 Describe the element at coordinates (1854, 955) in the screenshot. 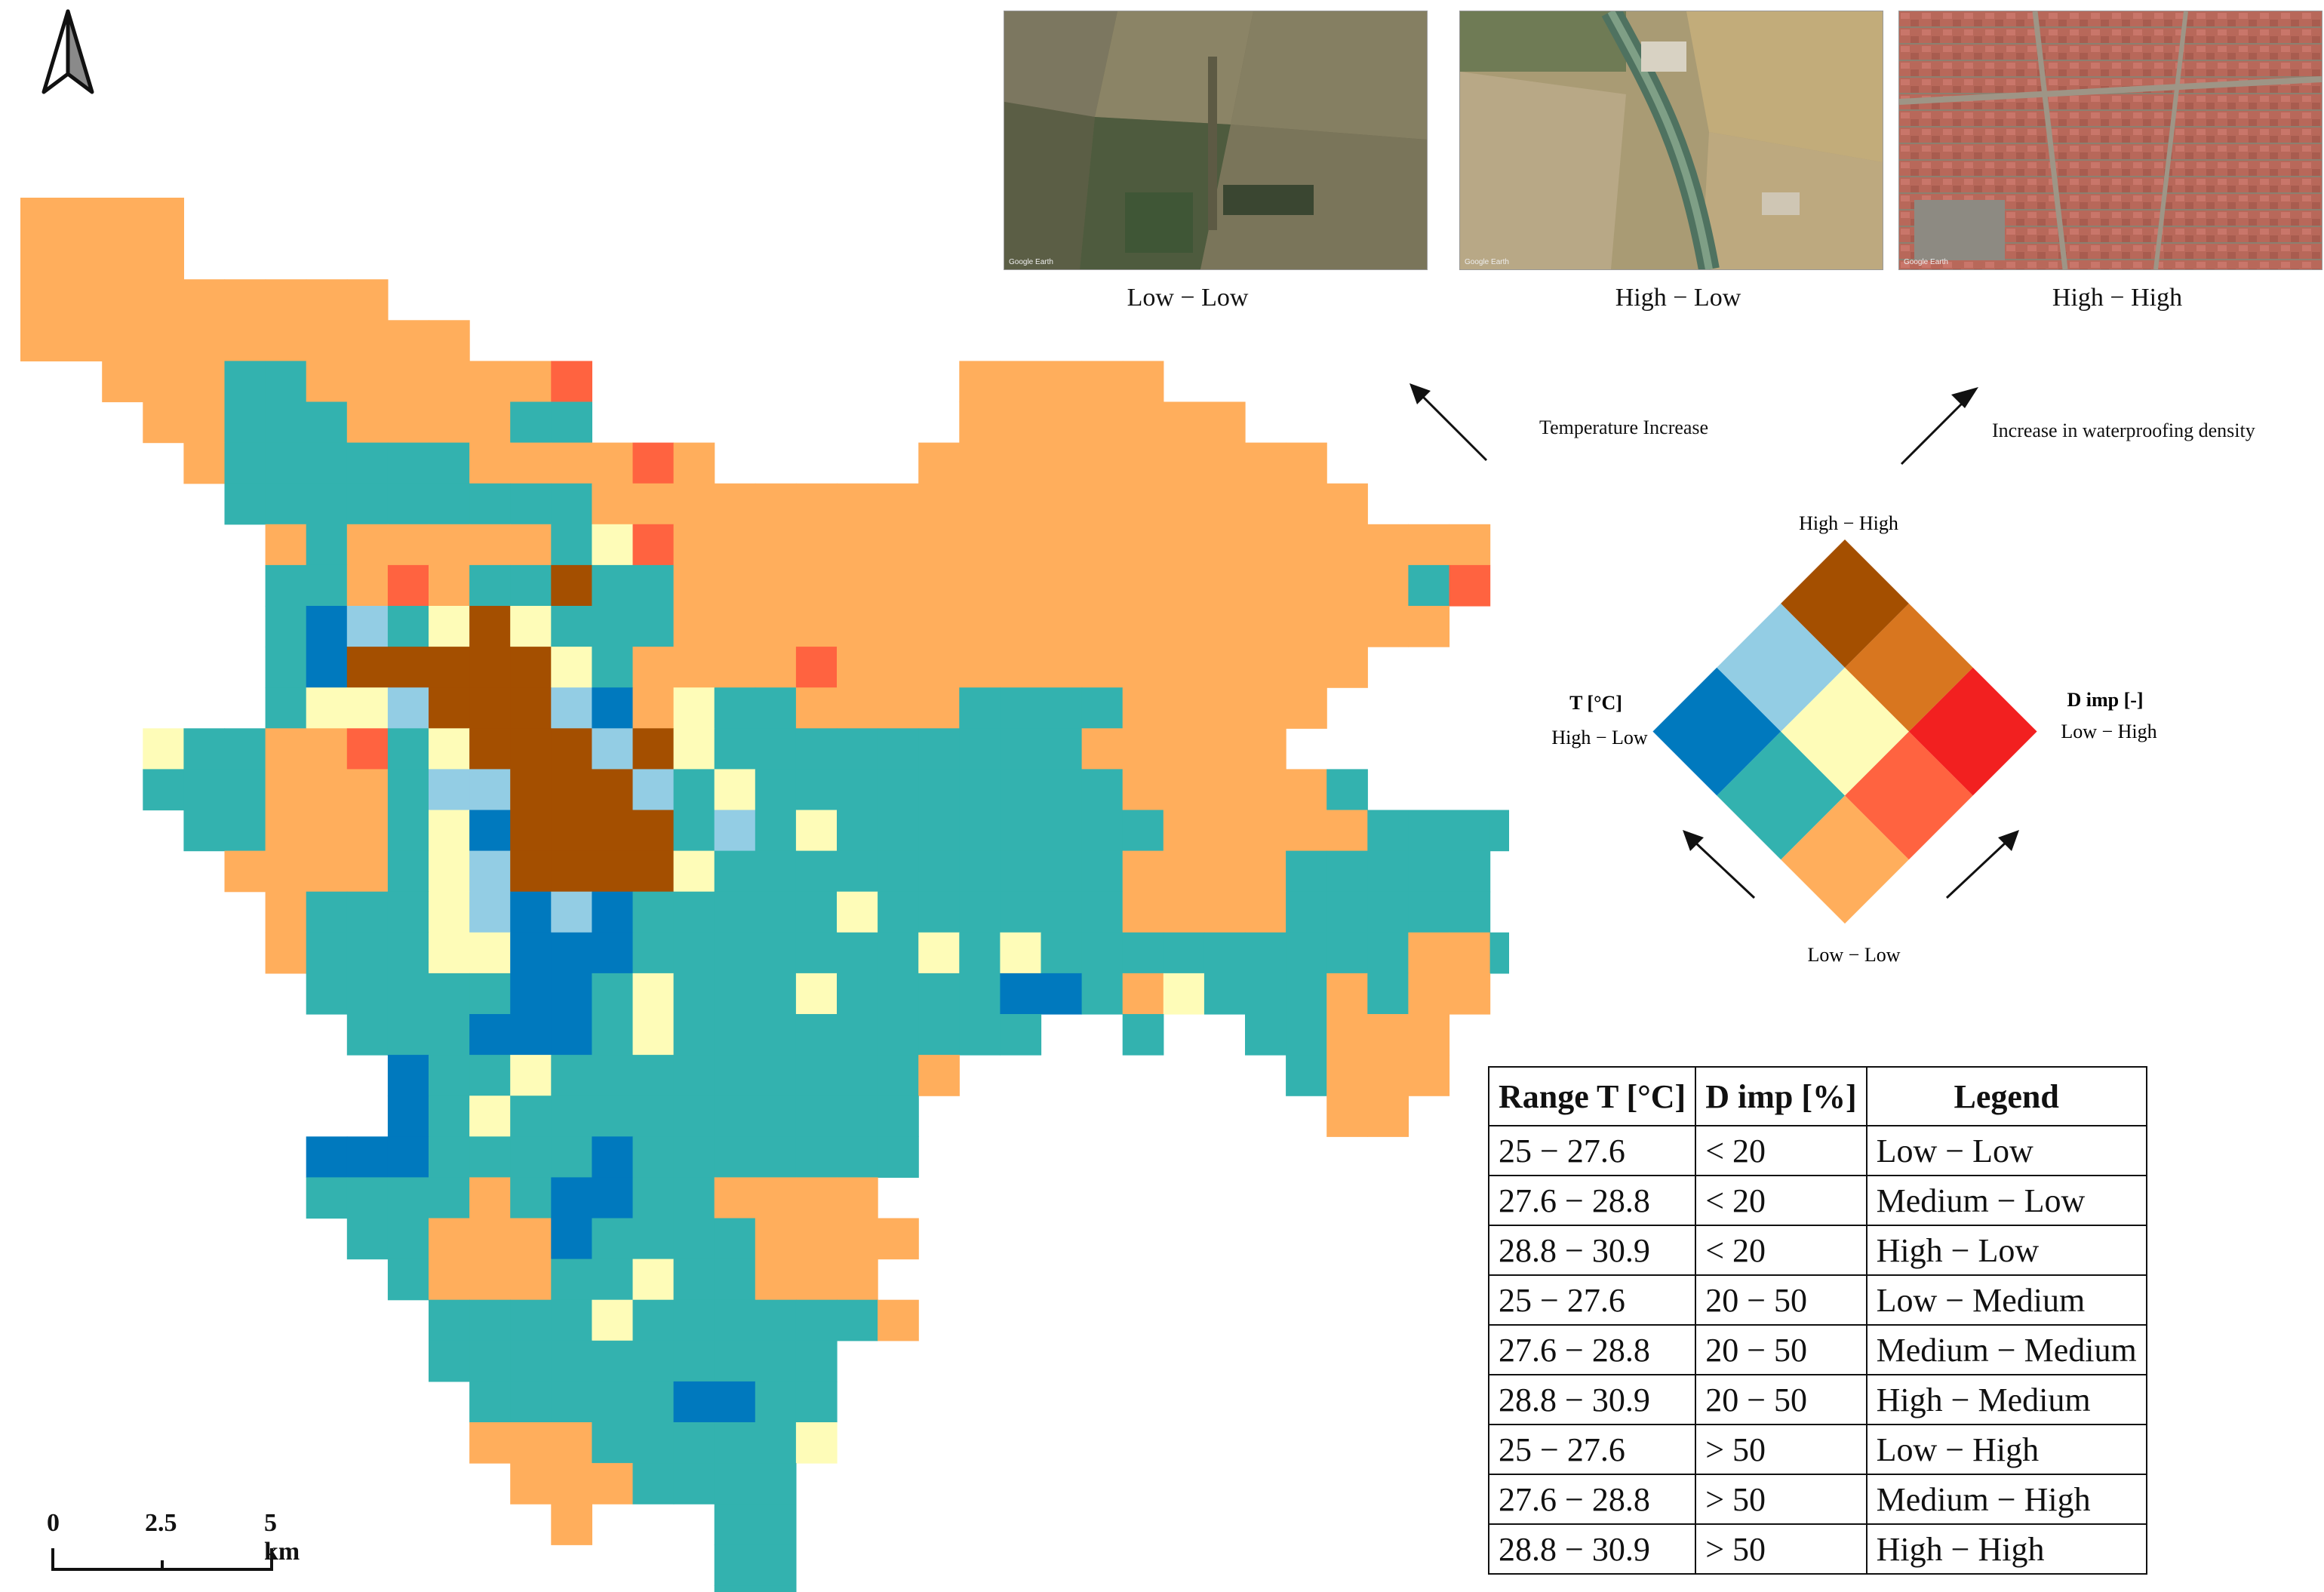

I see `legend-bottom-label: Low − Low` at that location.